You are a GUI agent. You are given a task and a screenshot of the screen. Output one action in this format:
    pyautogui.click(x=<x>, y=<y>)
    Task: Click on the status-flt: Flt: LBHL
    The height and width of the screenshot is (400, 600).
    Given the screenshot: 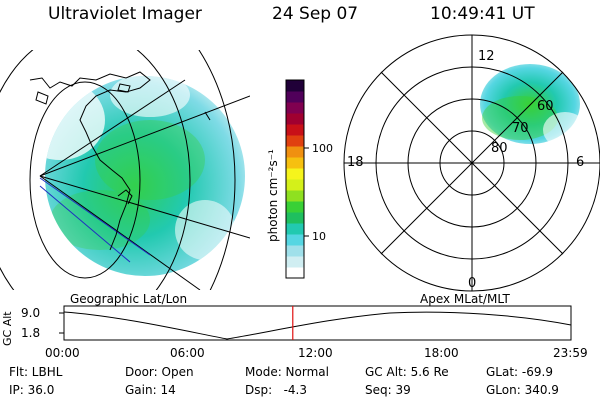 What is the action you would take?
    pyautogui.click(x=36, y=372)
    